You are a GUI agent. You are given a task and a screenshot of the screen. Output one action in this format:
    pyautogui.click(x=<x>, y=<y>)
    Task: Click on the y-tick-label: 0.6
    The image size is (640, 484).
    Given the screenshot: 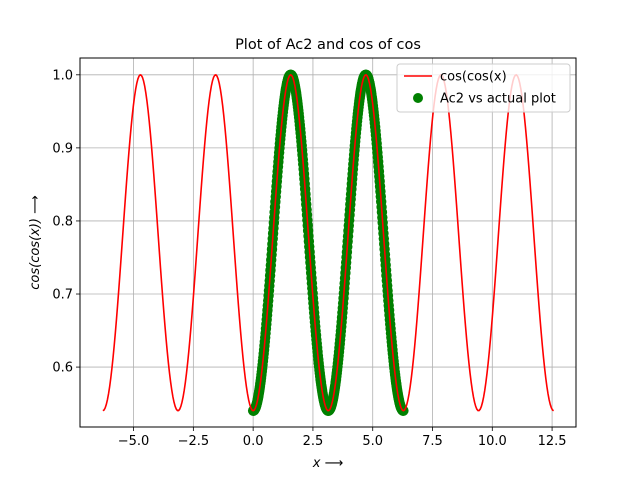 What is the action you would take?
    pyautogui.click(x=62, y=368)
    